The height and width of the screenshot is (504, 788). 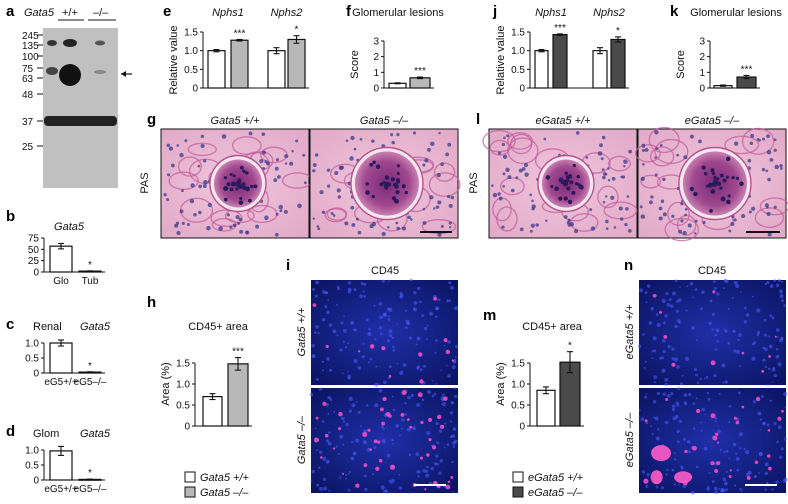 I want to click on panel-label-m: m, so click(x=489, y=315).